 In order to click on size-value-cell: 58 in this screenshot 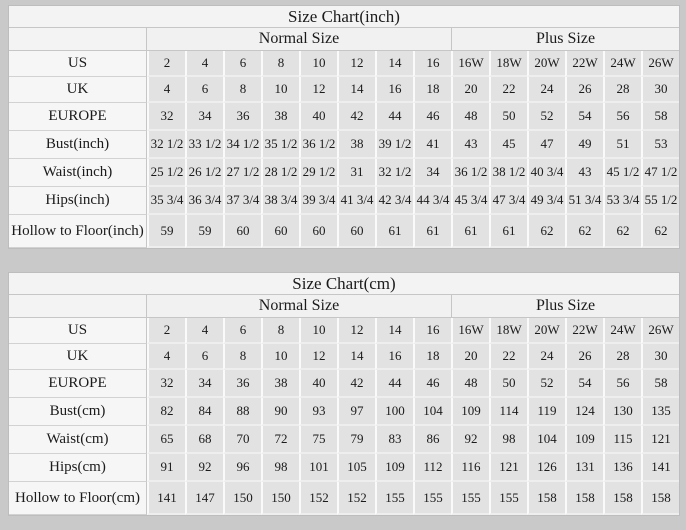, I will do `click(660, 384)`.